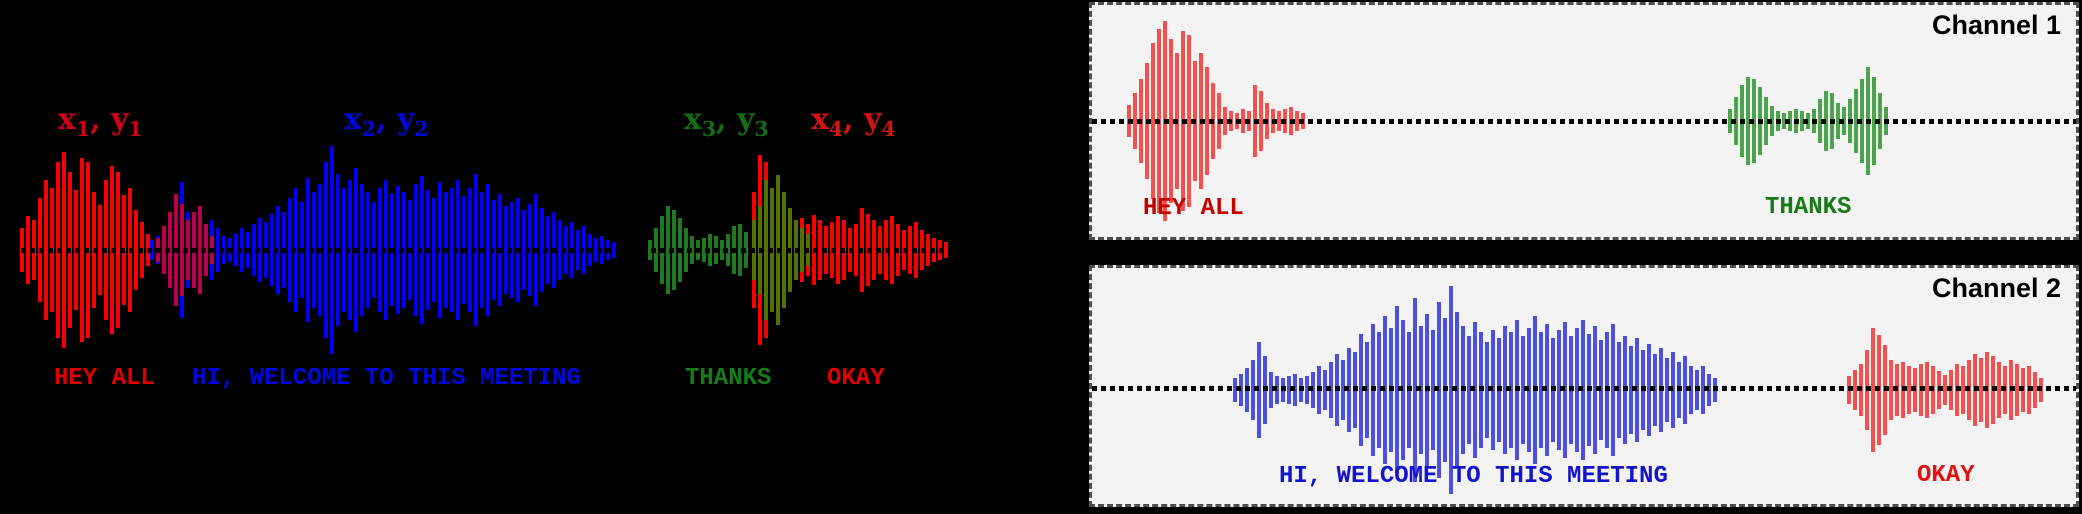  I want to click on channel-2-title: Channel 2, so click(1996, 288).